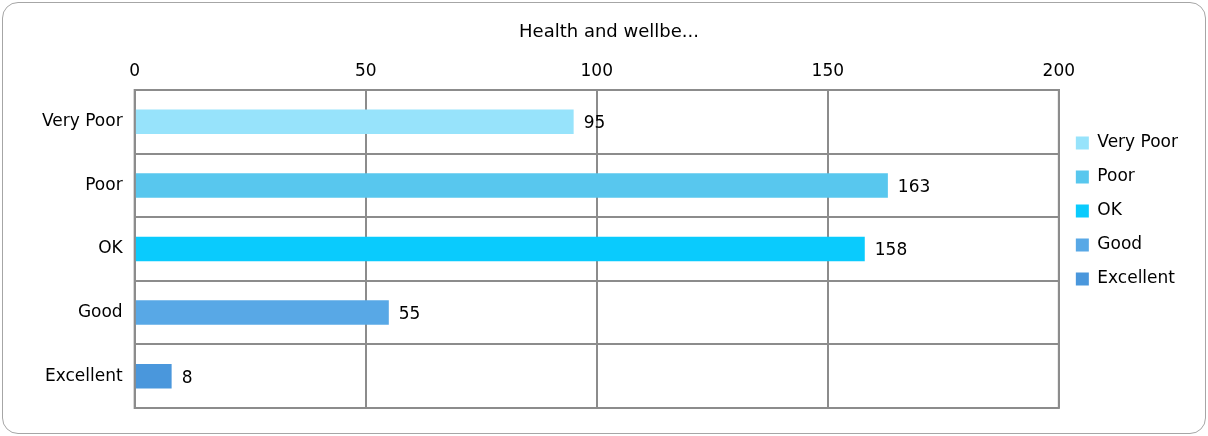  Describe the element at coordinates (891, 249) in the screenshot. I see `data-label: 158` at that location.